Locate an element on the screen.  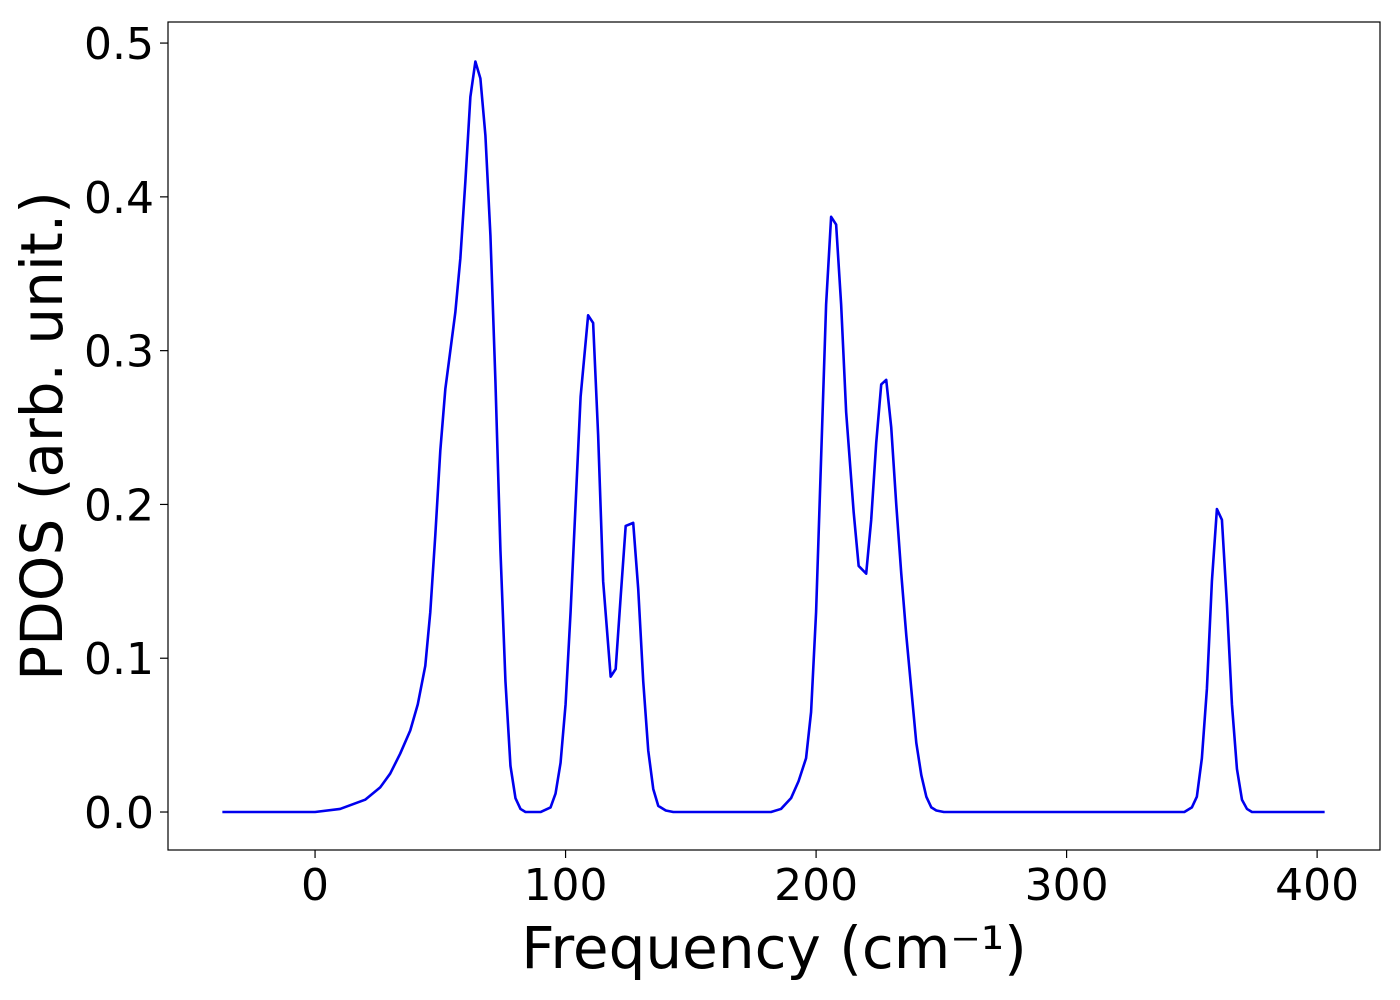
x-tick-label: 300 is located at coordinates (1067, 885).